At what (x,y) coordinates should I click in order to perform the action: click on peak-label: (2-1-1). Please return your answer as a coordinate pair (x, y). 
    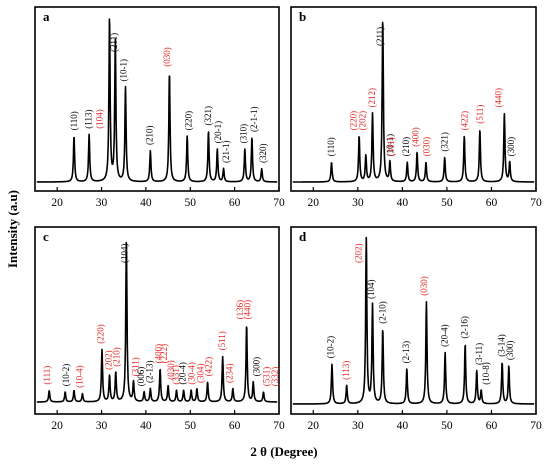
    Looking at the image, I should click on (254, 120).